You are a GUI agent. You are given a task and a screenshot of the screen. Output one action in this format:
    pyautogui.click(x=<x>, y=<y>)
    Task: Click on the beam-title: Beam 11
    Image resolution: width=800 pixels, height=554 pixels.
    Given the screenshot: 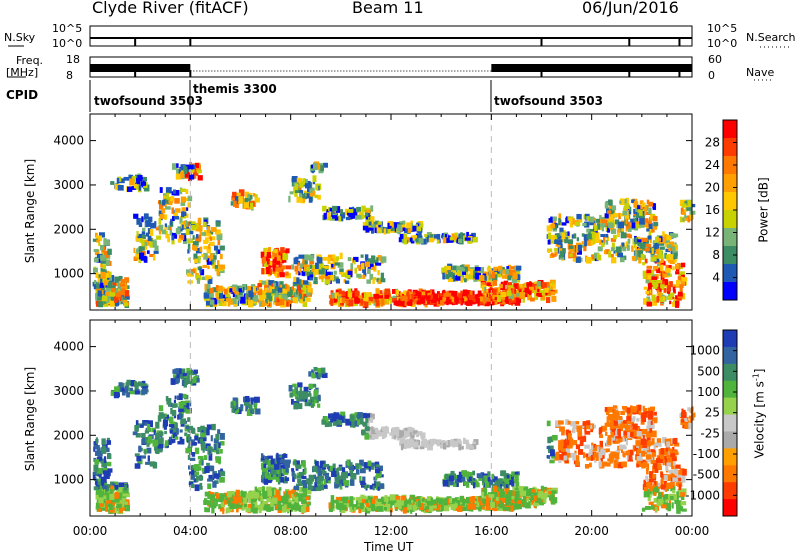 What is the action you would take?
    pyautogui.click(x=388, y=8)
    